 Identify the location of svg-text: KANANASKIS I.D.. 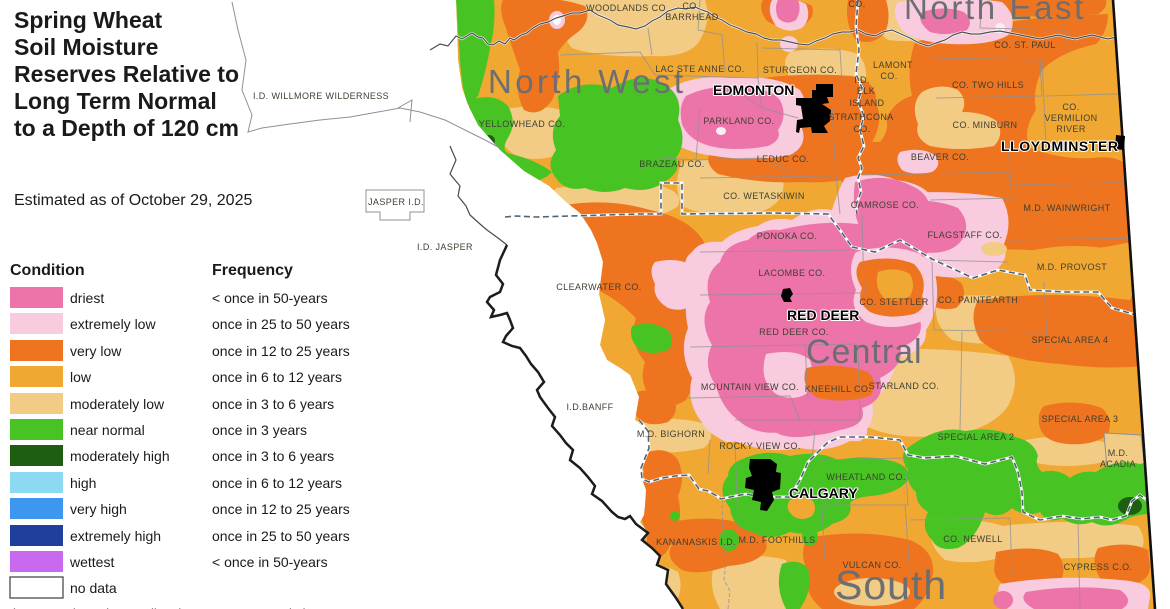
(696, 542).